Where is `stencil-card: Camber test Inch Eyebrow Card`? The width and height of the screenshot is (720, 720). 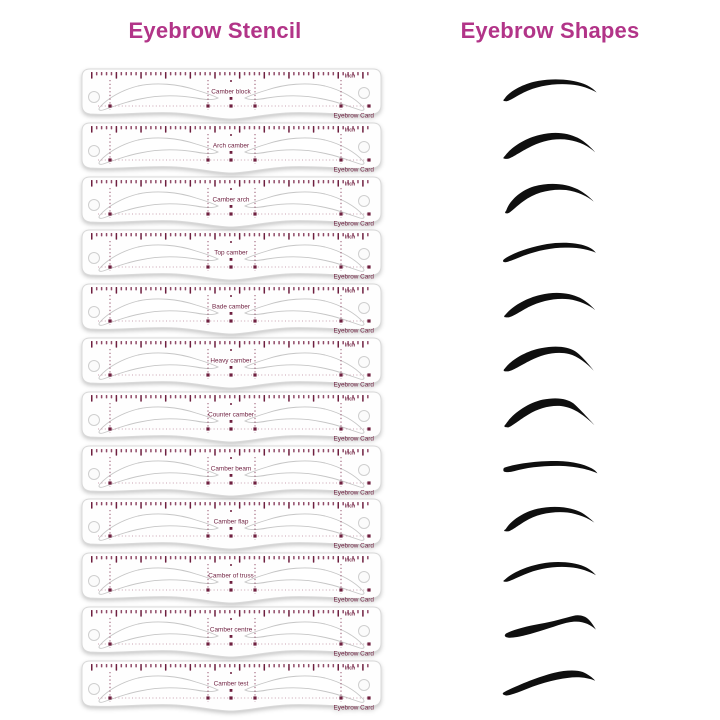 stencil-card: Camber test Inch Eyebrow Card is located at coordinates (231, 686).